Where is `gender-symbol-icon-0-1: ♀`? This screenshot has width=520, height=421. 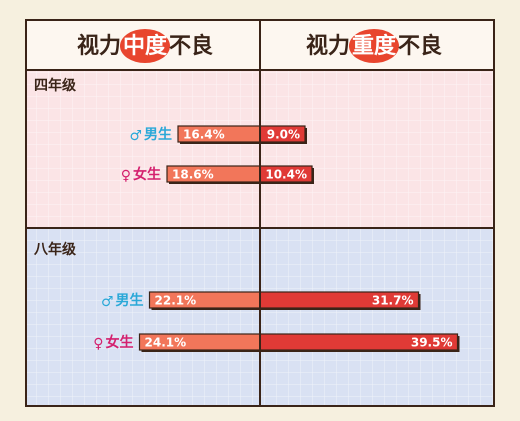 gender-symbol-icon-0-1: ♀ is located at coordinates (126, 176).